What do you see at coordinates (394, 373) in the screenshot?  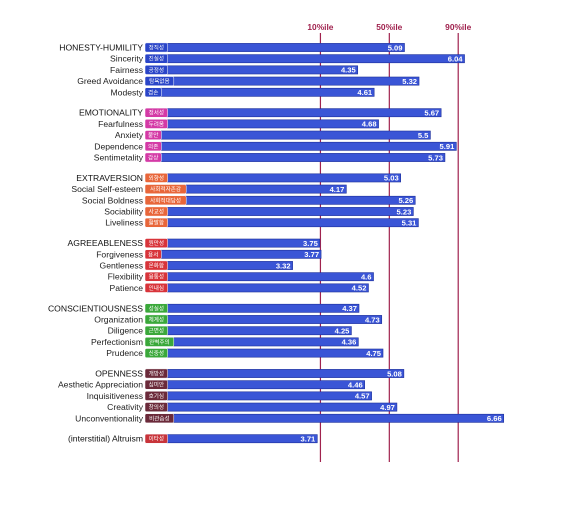 I see `data-label: 5.08` at bounding box center [394, 373].